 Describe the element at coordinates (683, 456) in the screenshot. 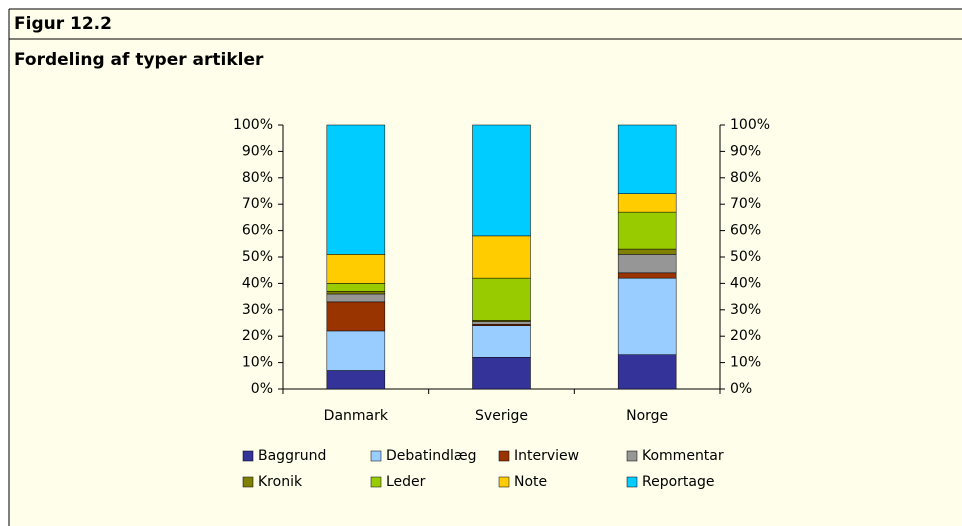

I see `legend-label: Kommentar` at that location.